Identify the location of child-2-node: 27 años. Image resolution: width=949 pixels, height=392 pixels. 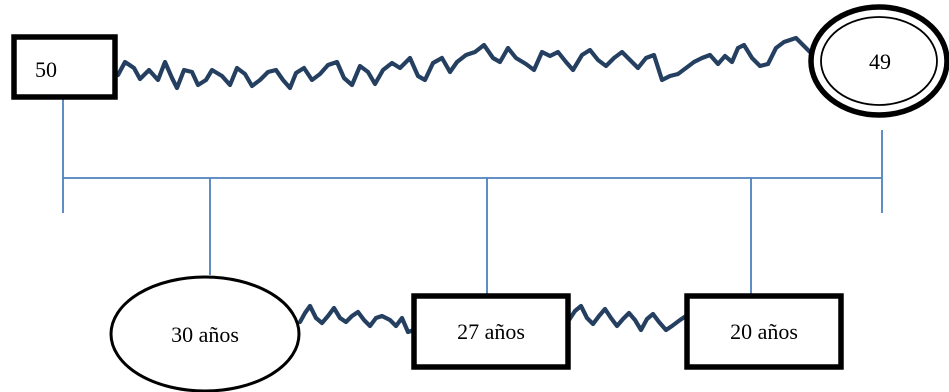
(491, 331).